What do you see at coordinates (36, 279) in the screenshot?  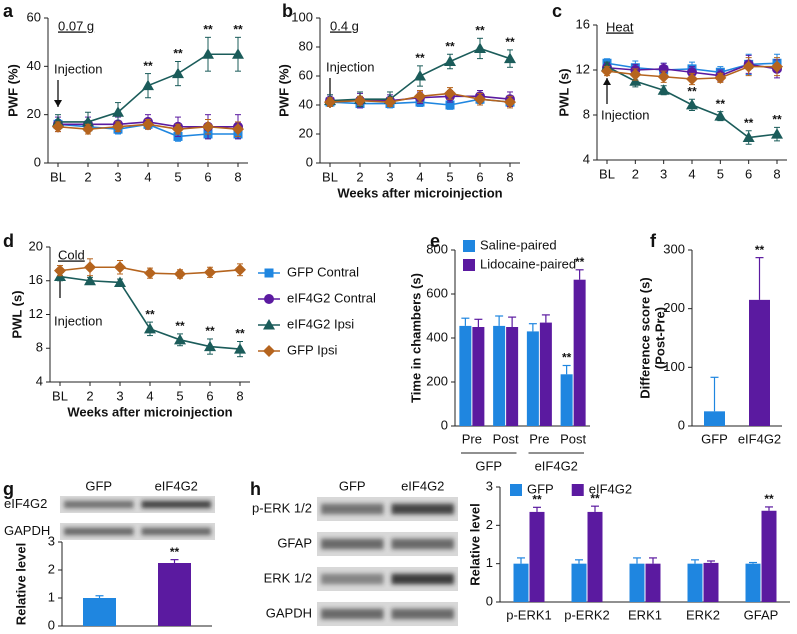 I see `y-tick-label: 16` at bounding box center [36, 279].